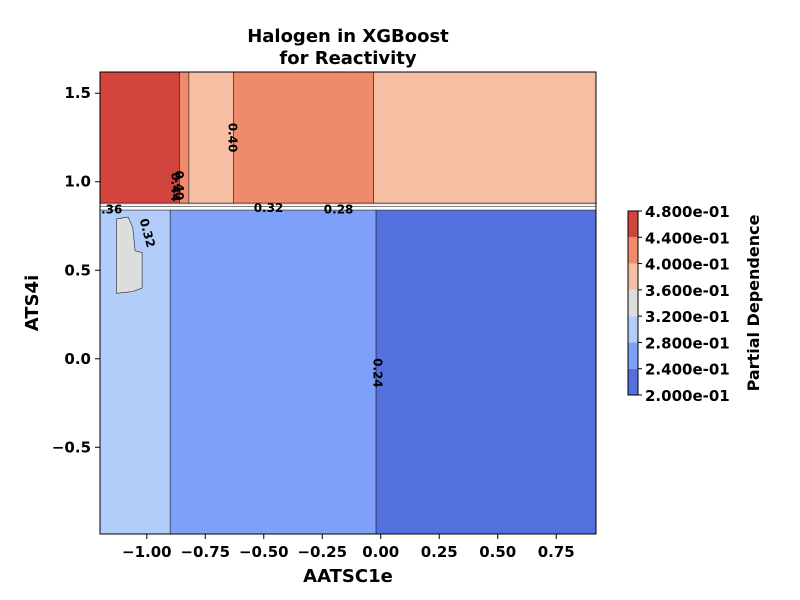 The width and height of the screenshot is (800, 600). I want to click on colorbar-tick-label: 2.400e-01, so click(687, 370).